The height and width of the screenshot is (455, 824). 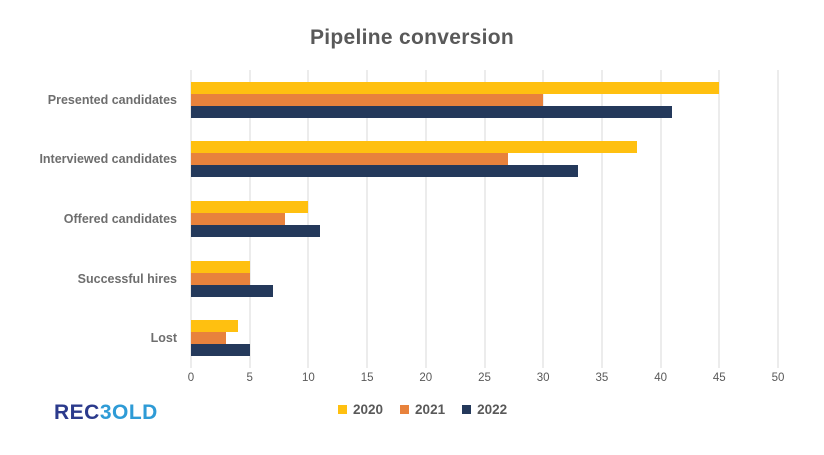 I want to click on legend-swatch-2021, so click(x=405, y=409).